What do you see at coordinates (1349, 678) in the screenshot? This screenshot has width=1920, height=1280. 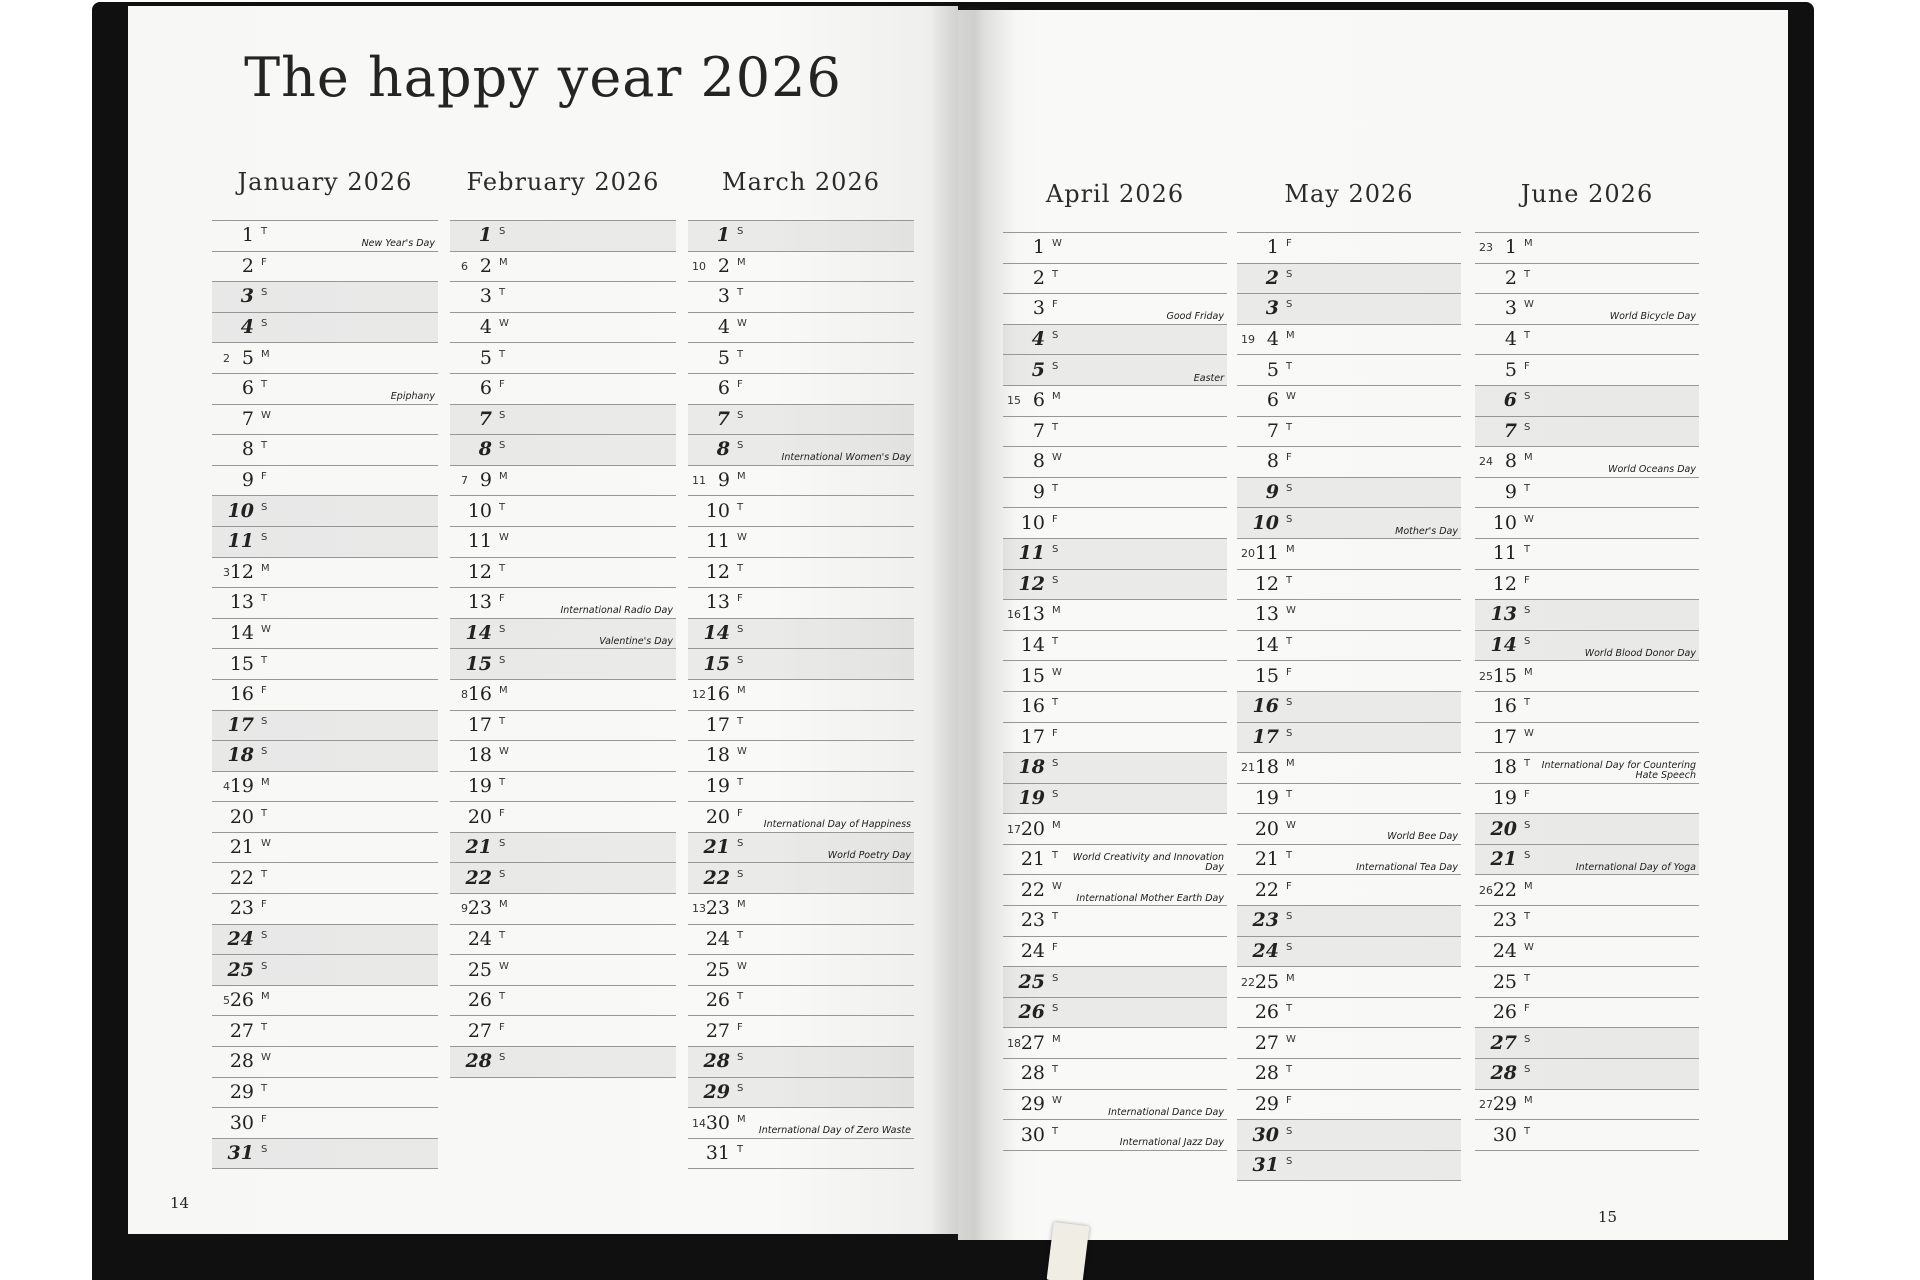 I see `month-column-may: May 2026 1 F 2 S 3 S 19 4 M 5 T 6 W 7 T` at bounding box center [1349, 678].